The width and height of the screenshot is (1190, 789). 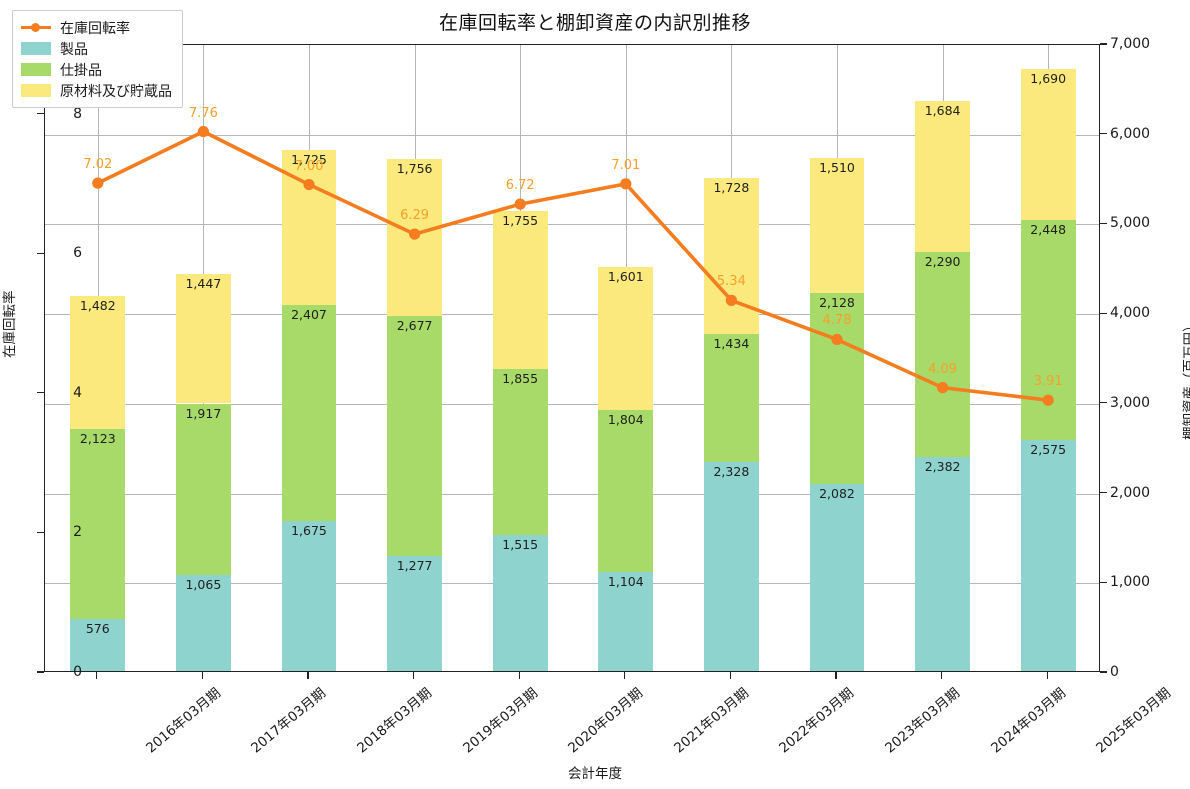 What do you see at coordinates (1134, 721) in the screenshot?
I see `x-axis-tick-label: 2025年03月期` at bounding box center [1134, 721].